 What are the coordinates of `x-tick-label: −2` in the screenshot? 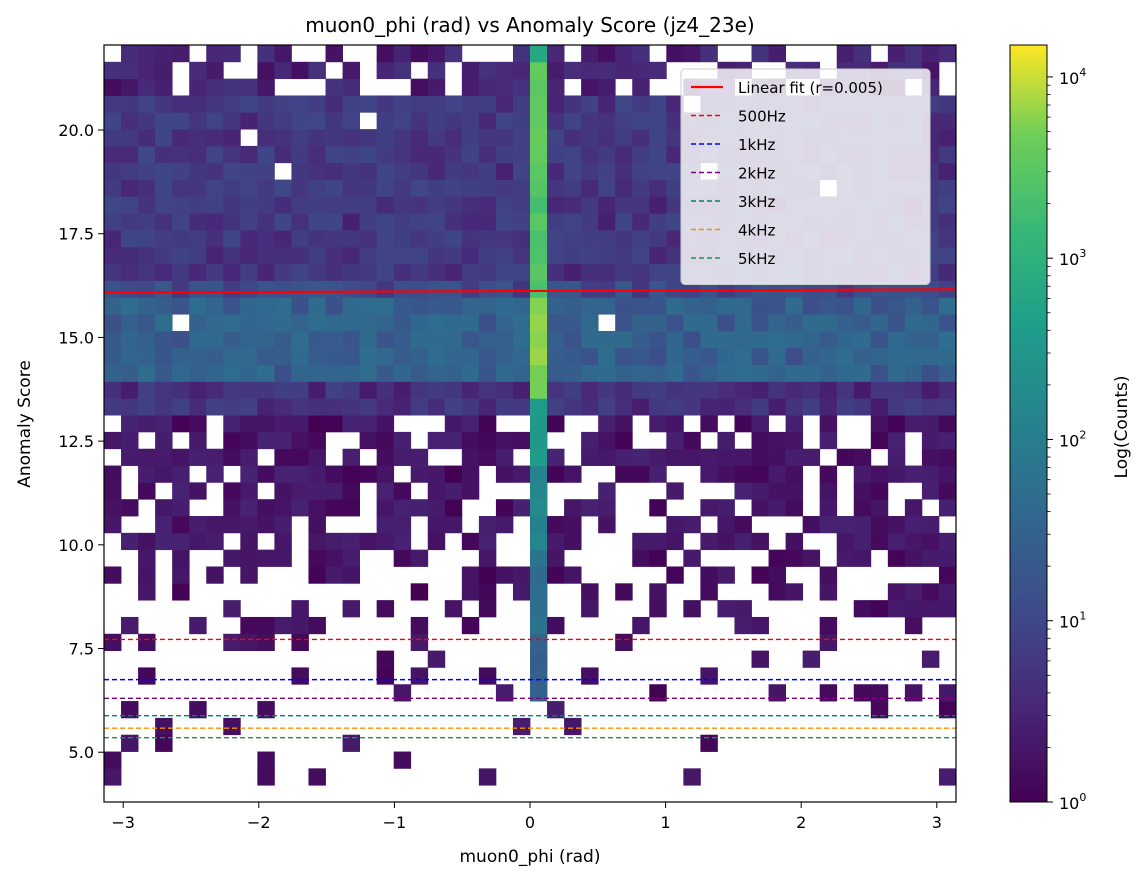 It's located at (259, 822).